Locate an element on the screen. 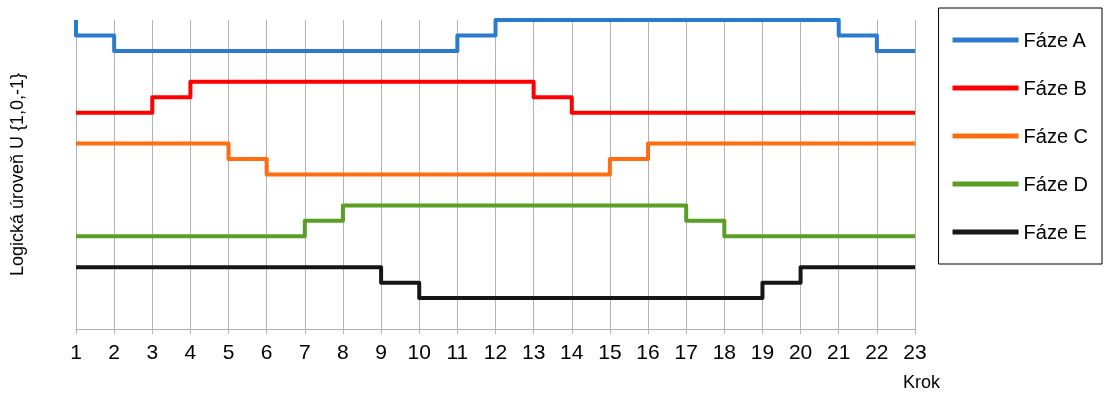 Image resolution: width=1106 pixels, height=407 pixels. x-tick-label: 15 is located at coordinates (610, 351).